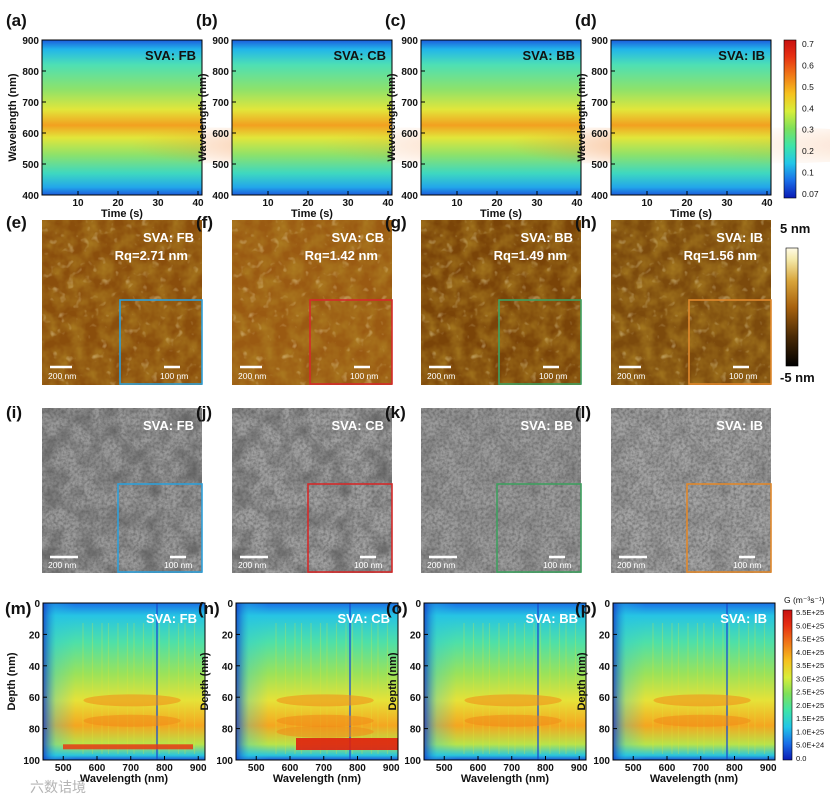 This screenshot has height=806, width=830. Describe the element at coordinates (357, 768) in the screenshot. I see `x-tick-label: 800` at that location.